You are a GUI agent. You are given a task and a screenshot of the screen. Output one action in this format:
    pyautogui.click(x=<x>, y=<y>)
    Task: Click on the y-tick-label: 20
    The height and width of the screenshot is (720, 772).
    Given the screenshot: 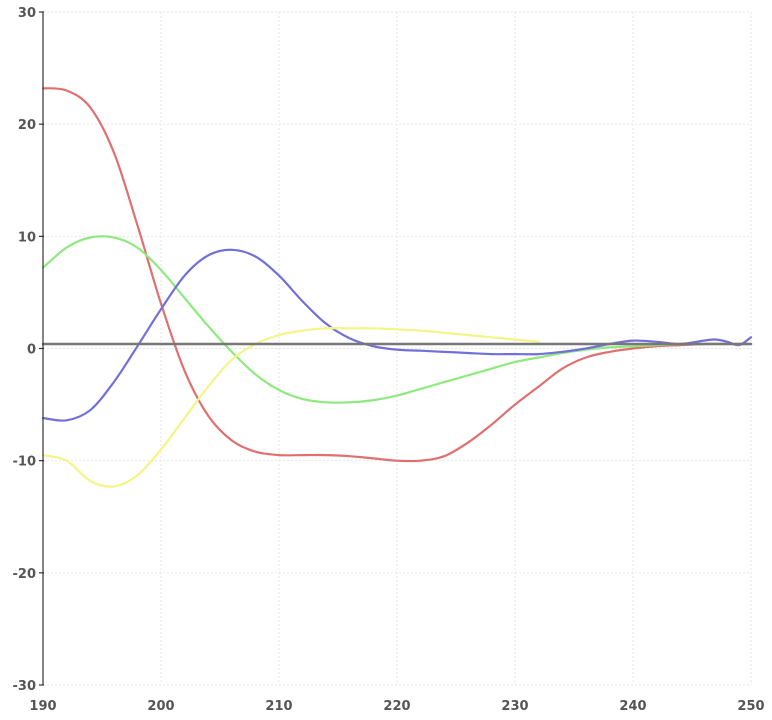 What is the action you would take?
    pyautogui.click(x=27, y=125)
    